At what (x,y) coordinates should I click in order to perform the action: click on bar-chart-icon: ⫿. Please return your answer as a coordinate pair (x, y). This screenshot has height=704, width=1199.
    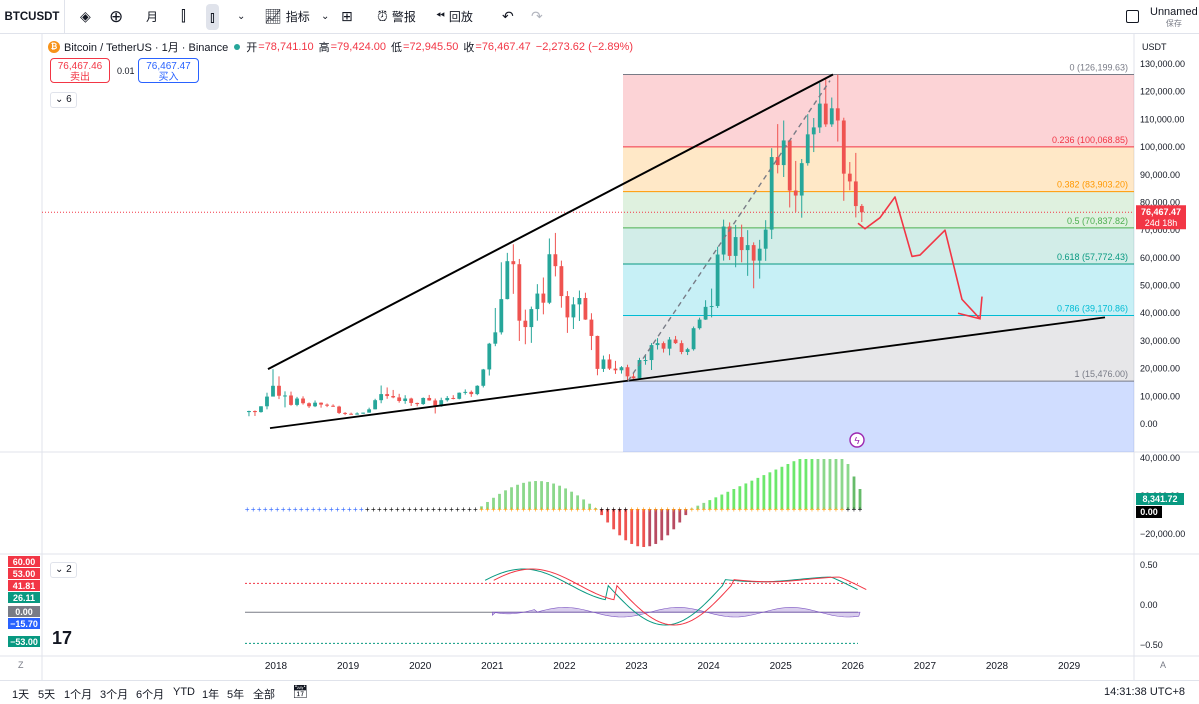
    Looking at the image, I should click on (183, 16).